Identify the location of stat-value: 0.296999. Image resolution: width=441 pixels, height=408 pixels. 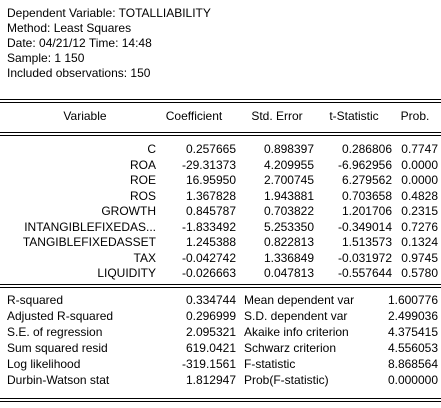
(210, 316).